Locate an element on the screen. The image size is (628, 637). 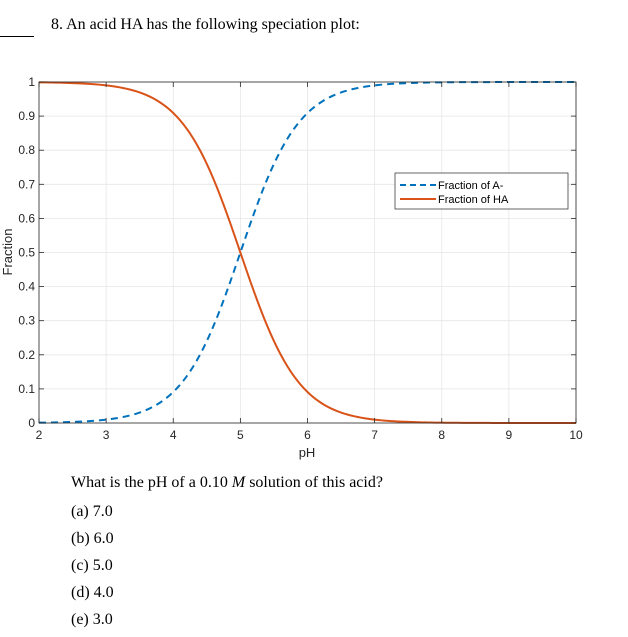
y-tick-label: 0.6 is located at coordinates (26, 218).